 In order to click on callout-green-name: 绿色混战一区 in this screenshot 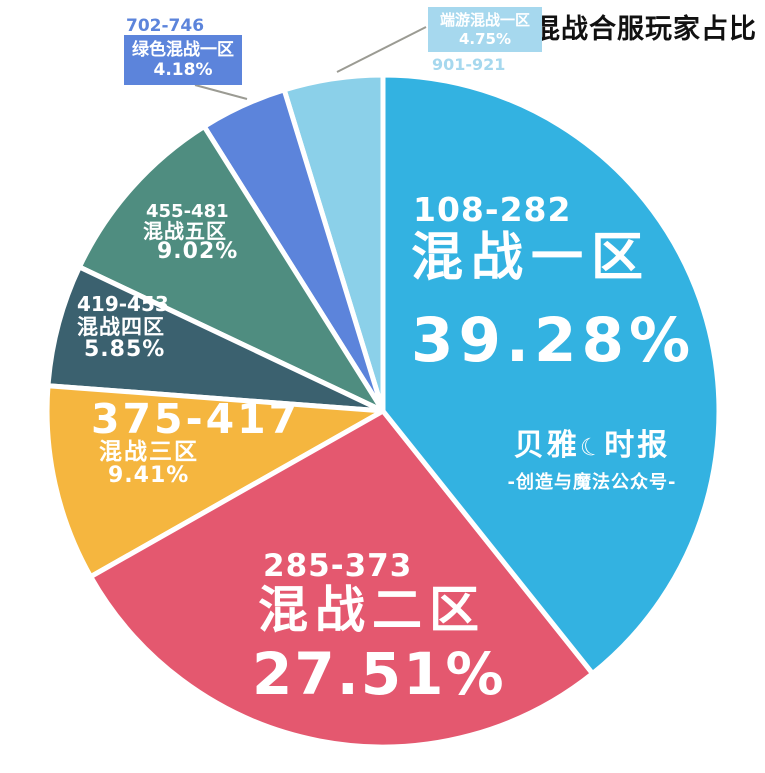, I will do `click(183, 49)`.